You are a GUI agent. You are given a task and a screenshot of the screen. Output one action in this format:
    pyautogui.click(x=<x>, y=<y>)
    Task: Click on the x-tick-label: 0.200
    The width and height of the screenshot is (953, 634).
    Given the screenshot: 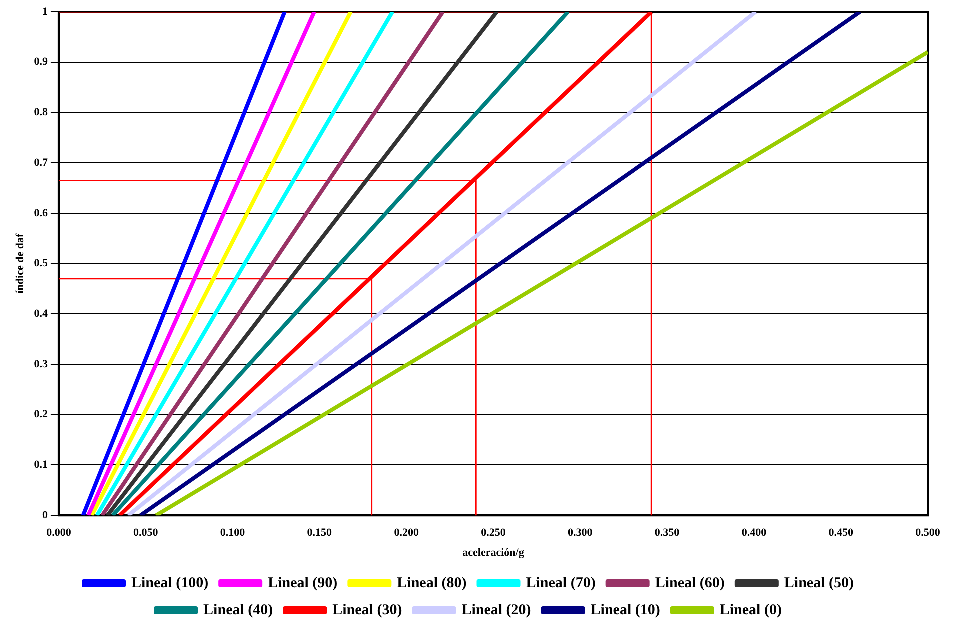 What is the action you would take?
    pyautogui.click(x=407, y=533)
    